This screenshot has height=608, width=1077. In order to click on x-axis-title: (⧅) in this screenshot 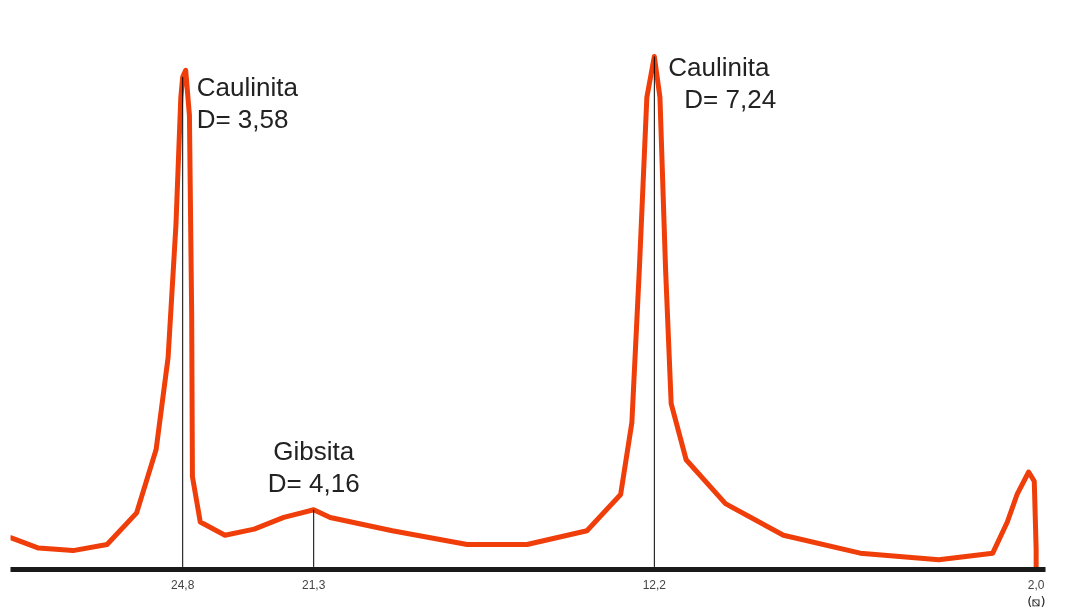, I will do `click(1036, 600)`.